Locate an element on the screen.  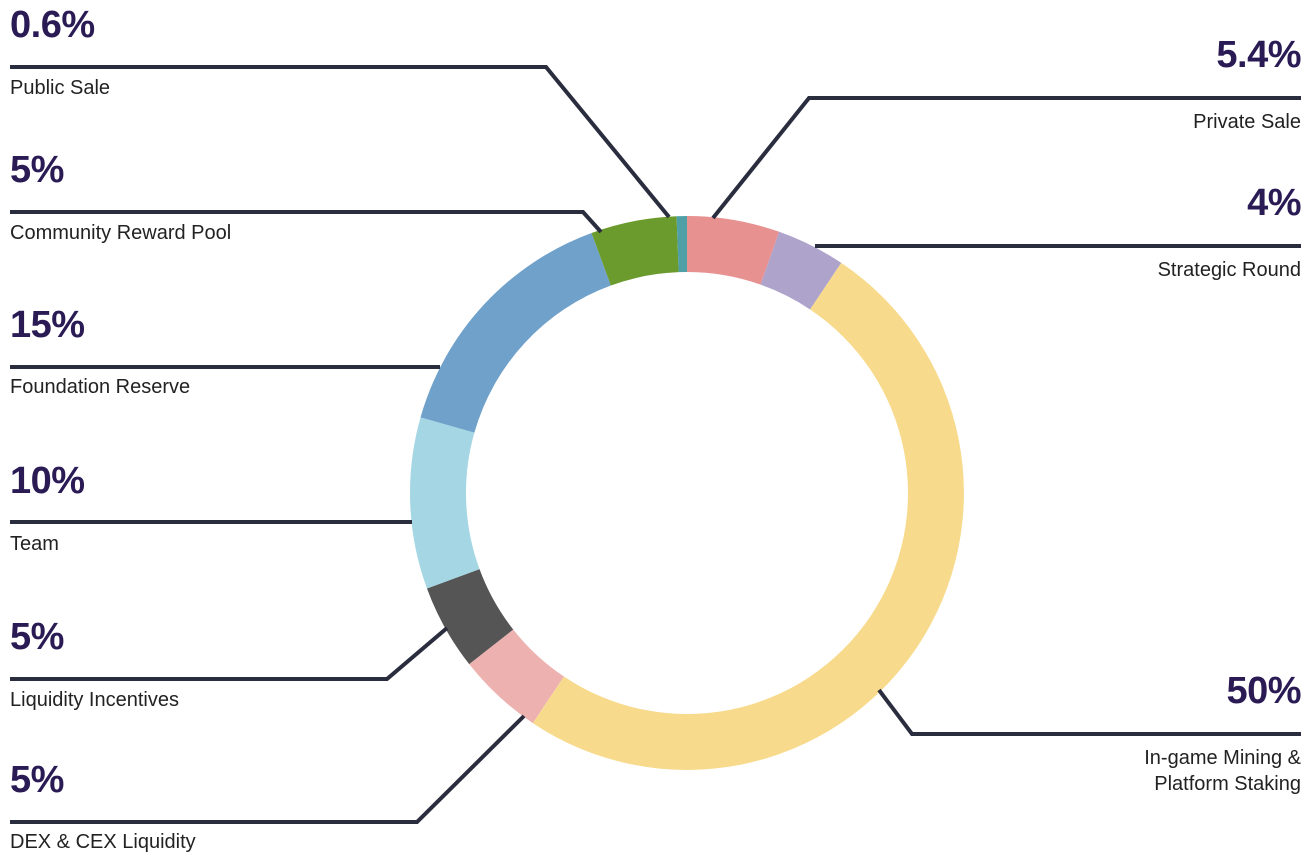
value-label-dex-cex-liquidity: 5% is located at coordinates (37, 780).